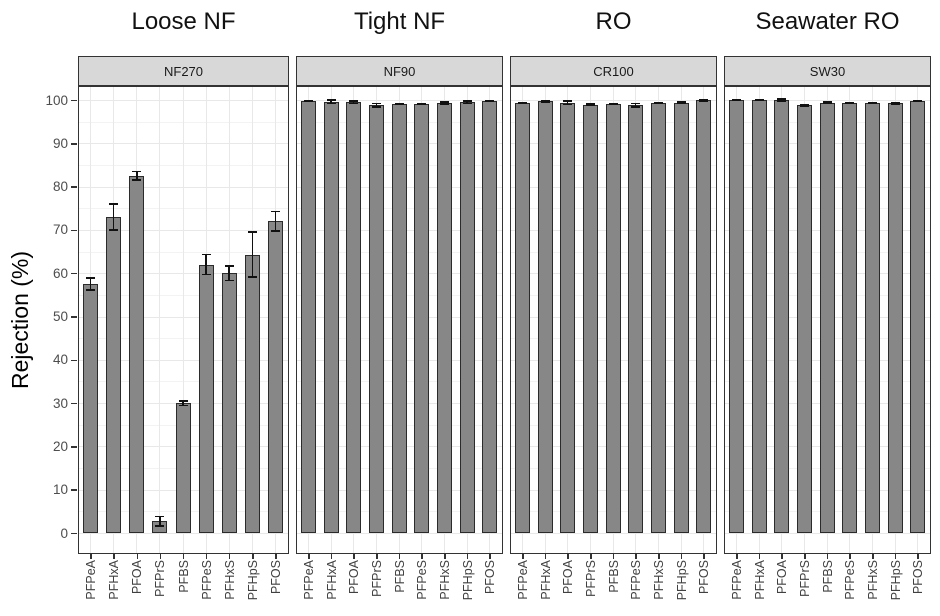  Describe the element at coordinates (56, 100) in the screenshot. I see `y-tick-label: 100` at that location.